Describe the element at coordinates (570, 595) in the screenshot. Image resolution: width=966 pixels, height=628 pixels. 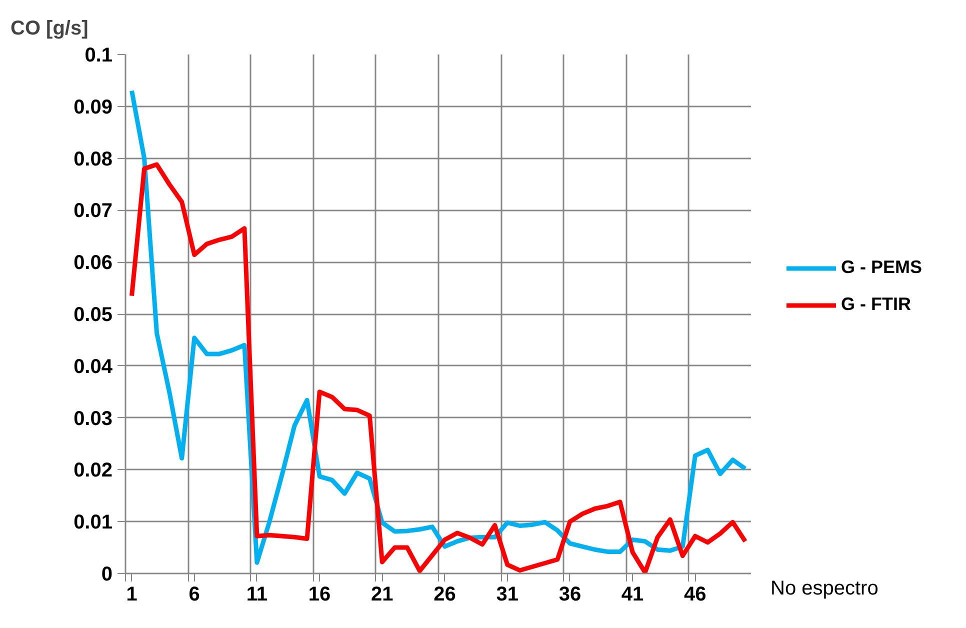
I see `x-tick-label: 36` at that location.